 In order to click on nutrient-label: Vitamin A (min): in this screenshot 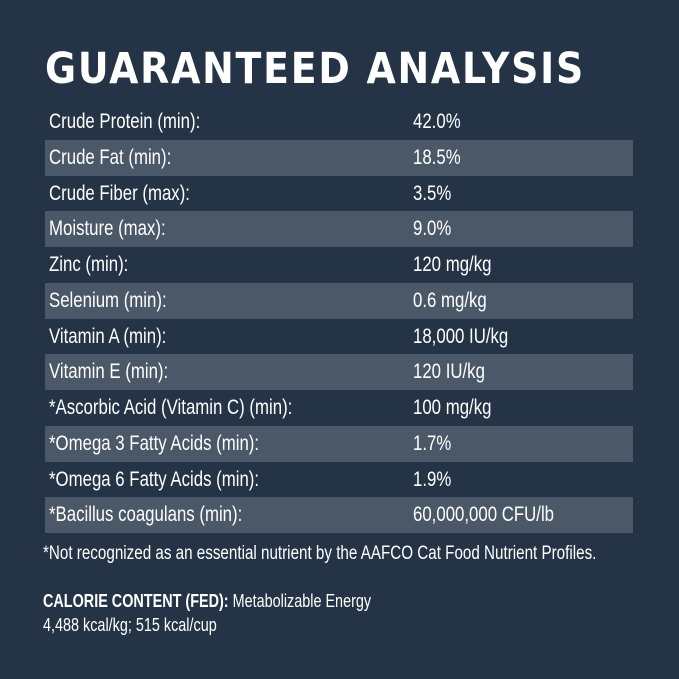, I will do `click(108, 336)`.